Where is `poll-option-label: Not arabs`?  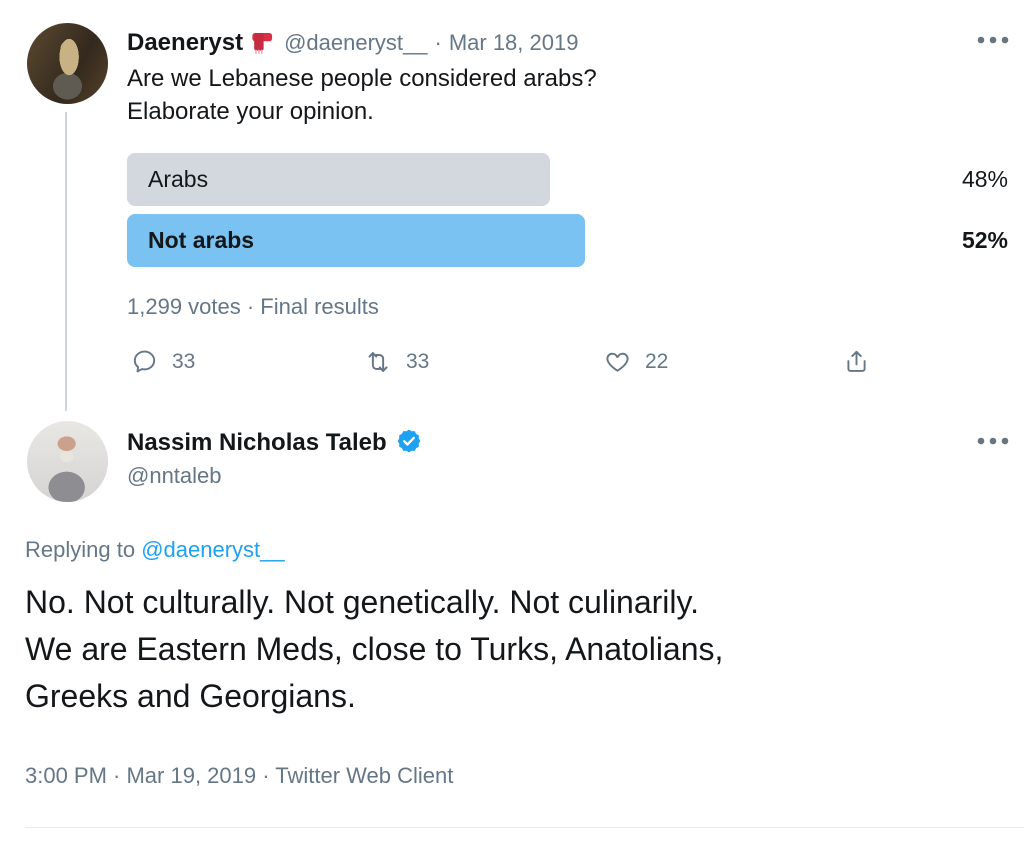
poll-option-label: Not arabs is located at coordinates (201, 240).